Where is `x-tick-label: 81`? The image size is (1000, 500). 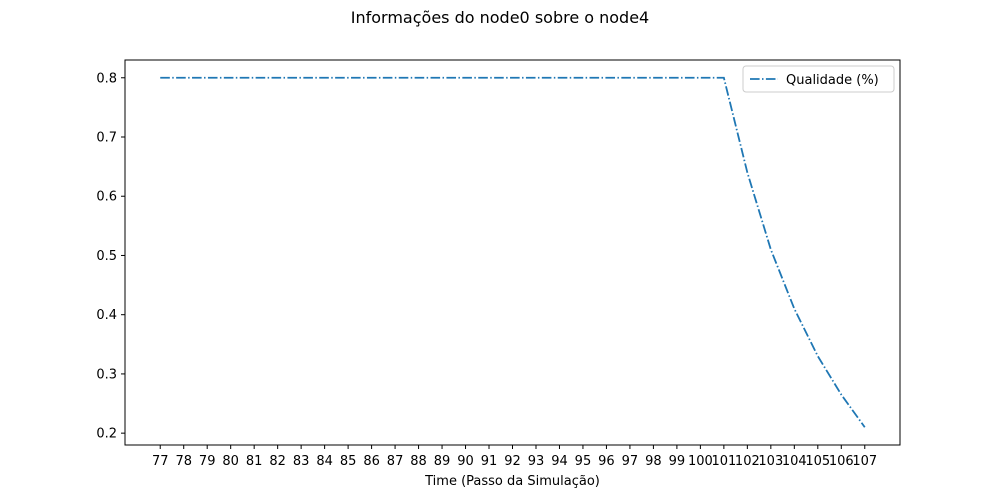 x-tick-label: 81 is located at coordinates (254, 461).